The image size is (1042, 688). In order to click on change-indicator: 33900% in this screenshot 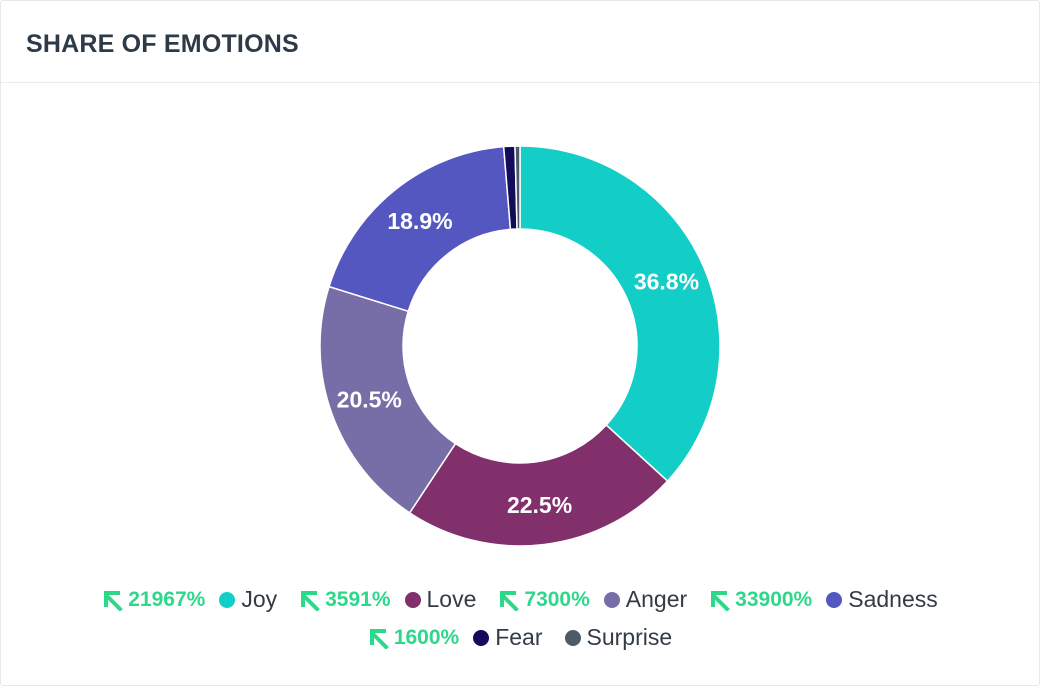, I will do `click(760, 600)`.